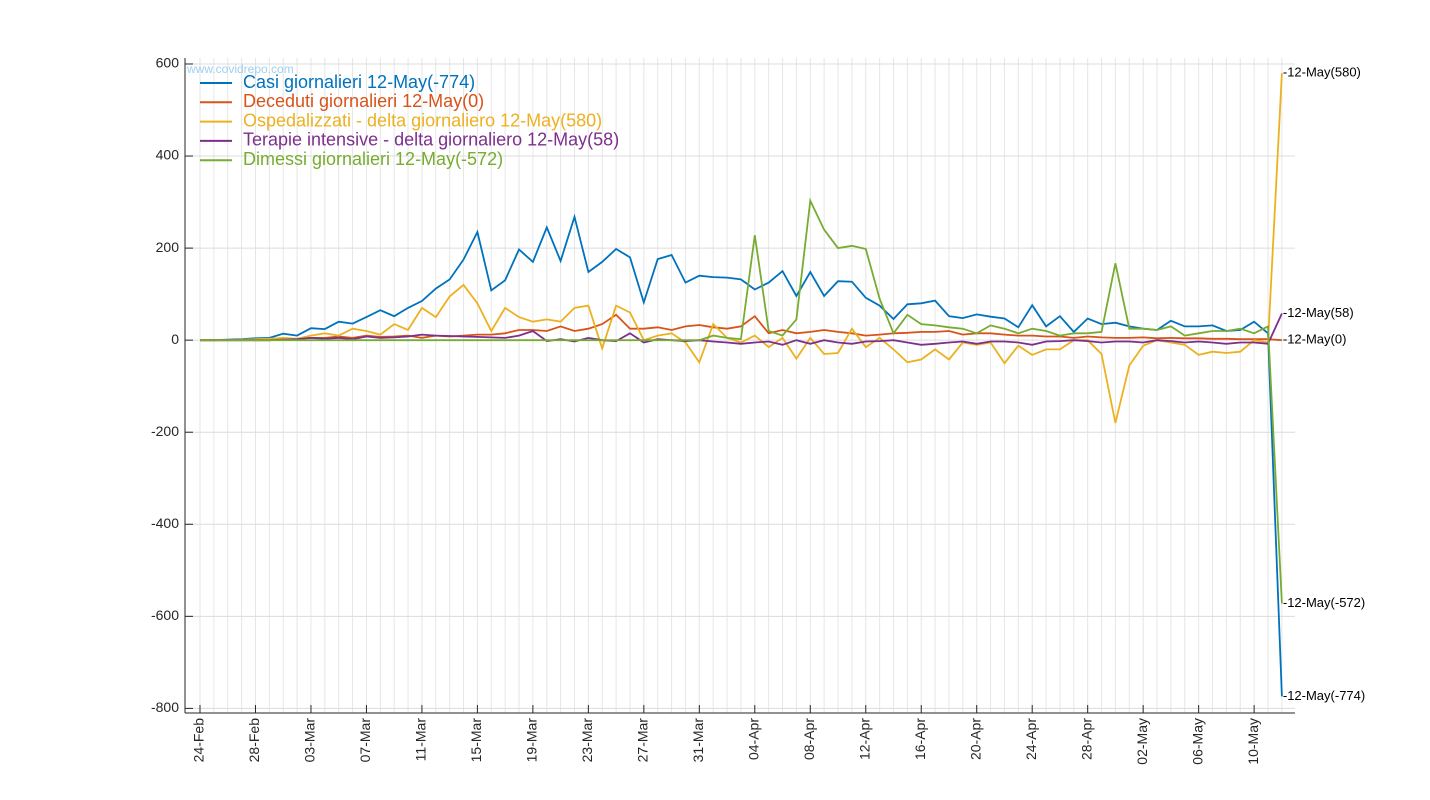 The width and height of the screenshot is (1430, 800). What do you see at coordinates (165, 523) in the screenshot?
I see `y-tick-label: -400` at bounding box center [165, 523].